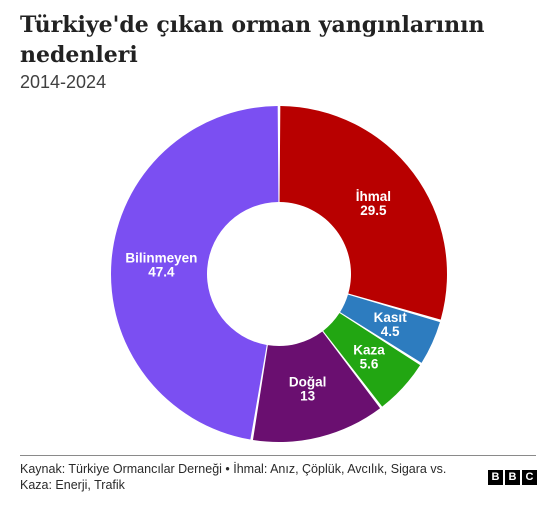  I want to click on footer-divider, so click(278, 455).